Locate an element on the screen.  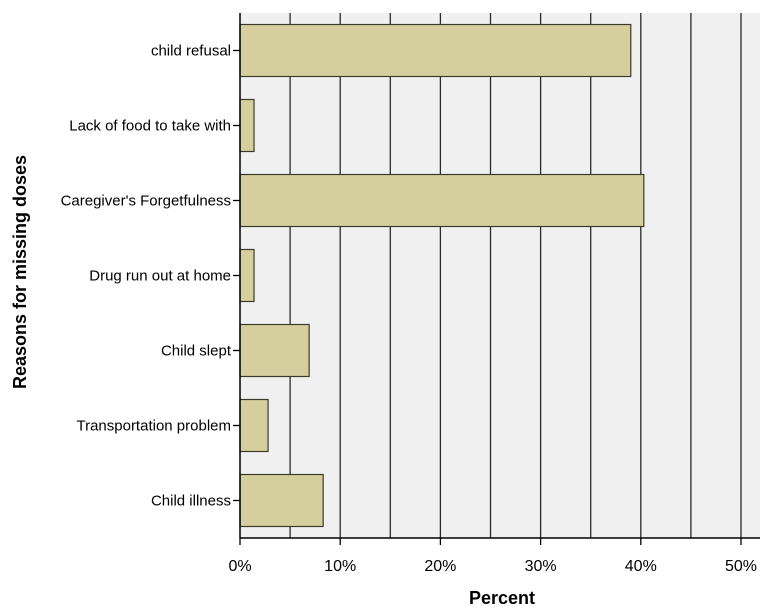
category-label: Drug run out at home is located at coordinates (160, 276).